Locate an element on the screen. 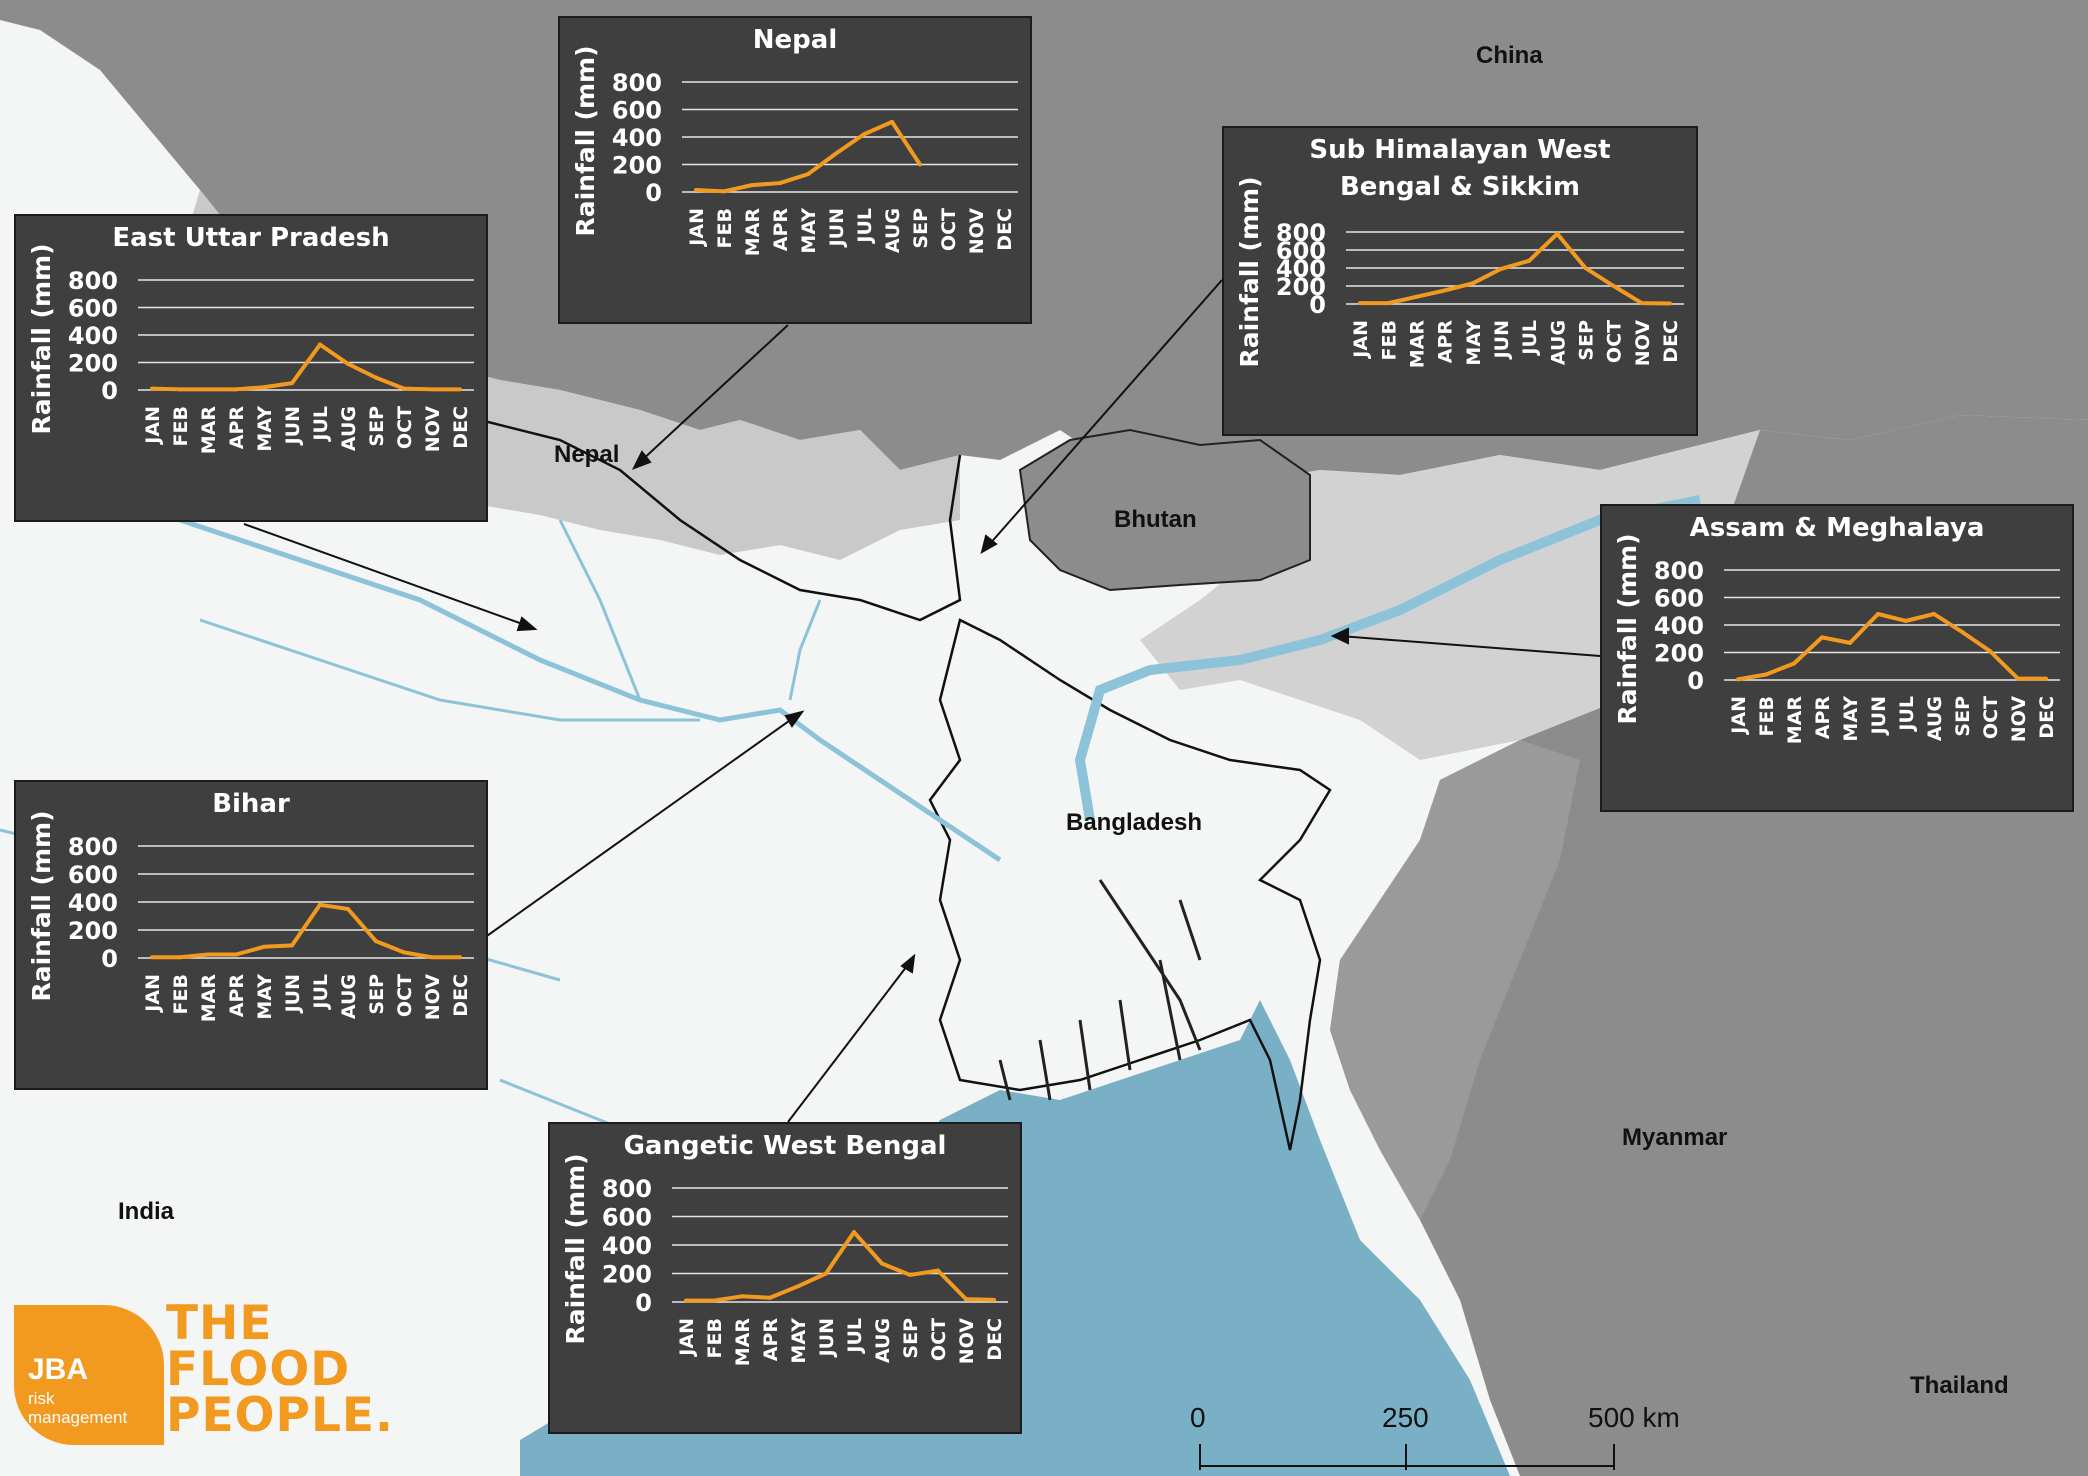 The image size is (2088, 1476). myanmar-hills is located at coordinates (1455, 980).